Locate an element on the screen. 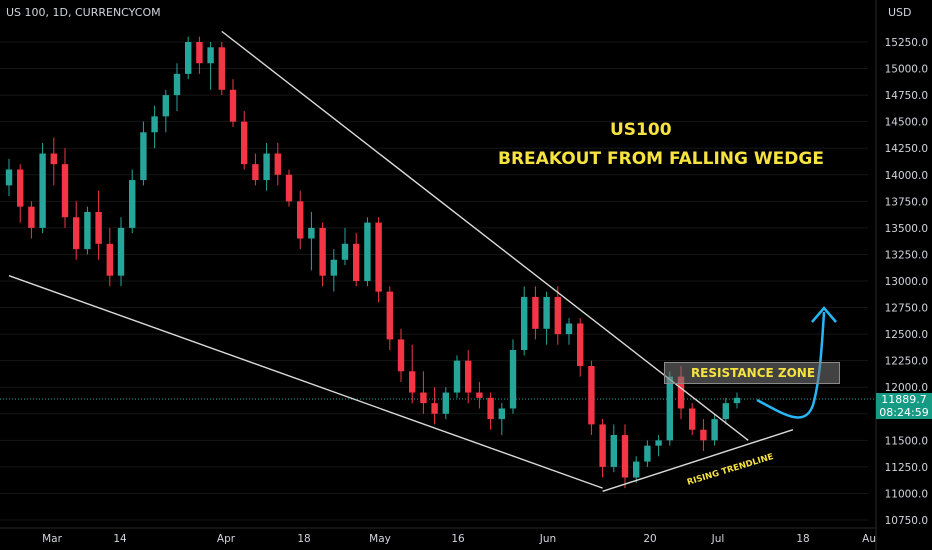 This screenshot has height=550, width=932. y-tick-label: 15000.0 is located at coordinates (906, 70).